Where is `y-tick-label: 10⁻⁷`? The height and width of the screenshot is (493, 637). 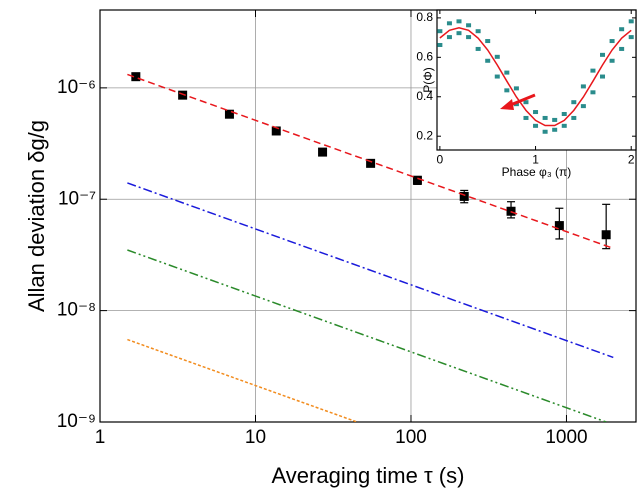 y-tick-label: 10⁻⁷ is located at coordinates (77, 198).